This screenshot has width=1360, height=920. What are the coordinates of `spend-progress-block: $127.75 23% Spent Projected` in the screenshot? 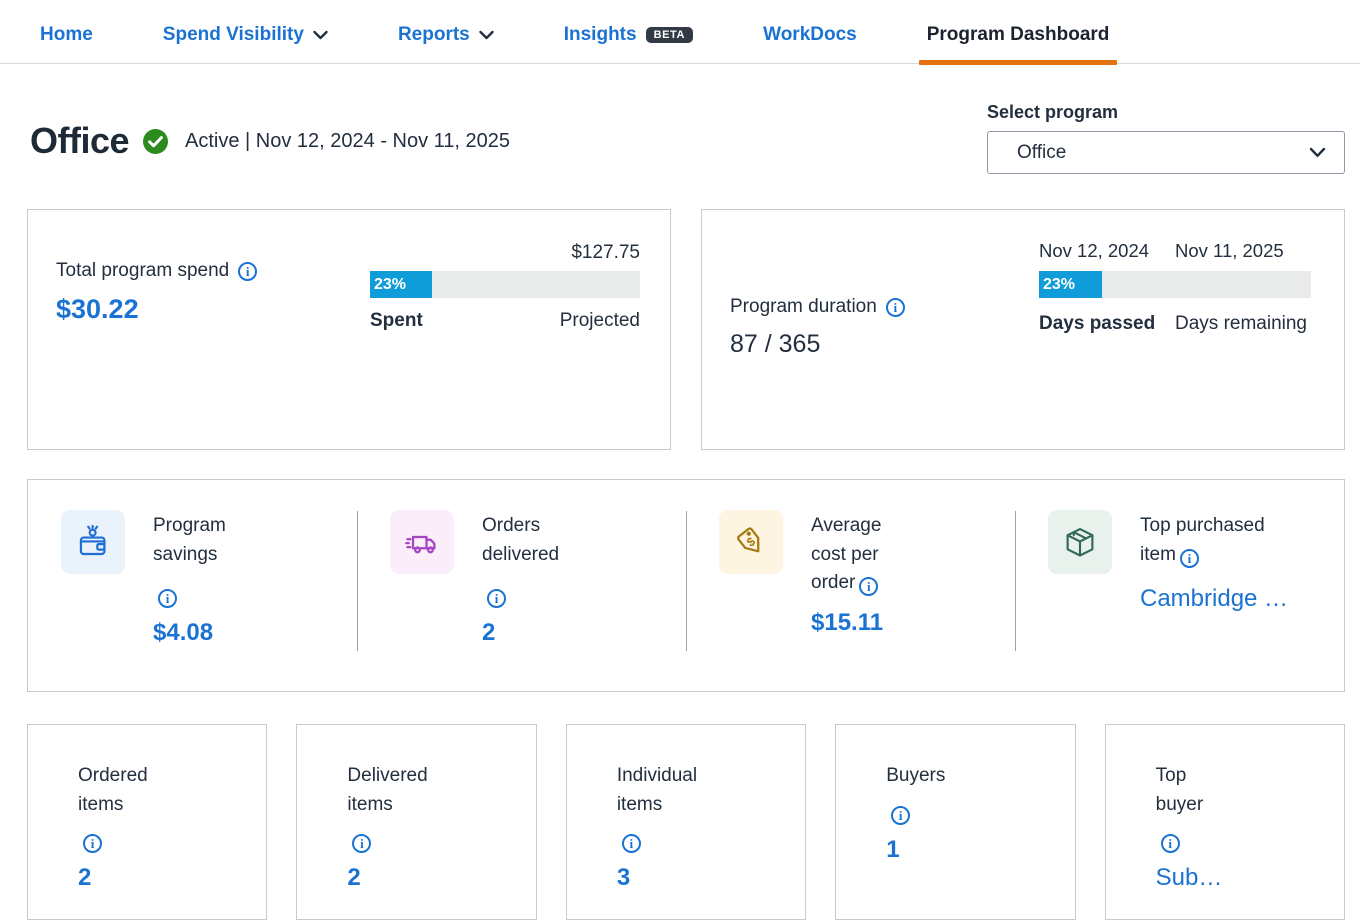 It's located at (505, 329).